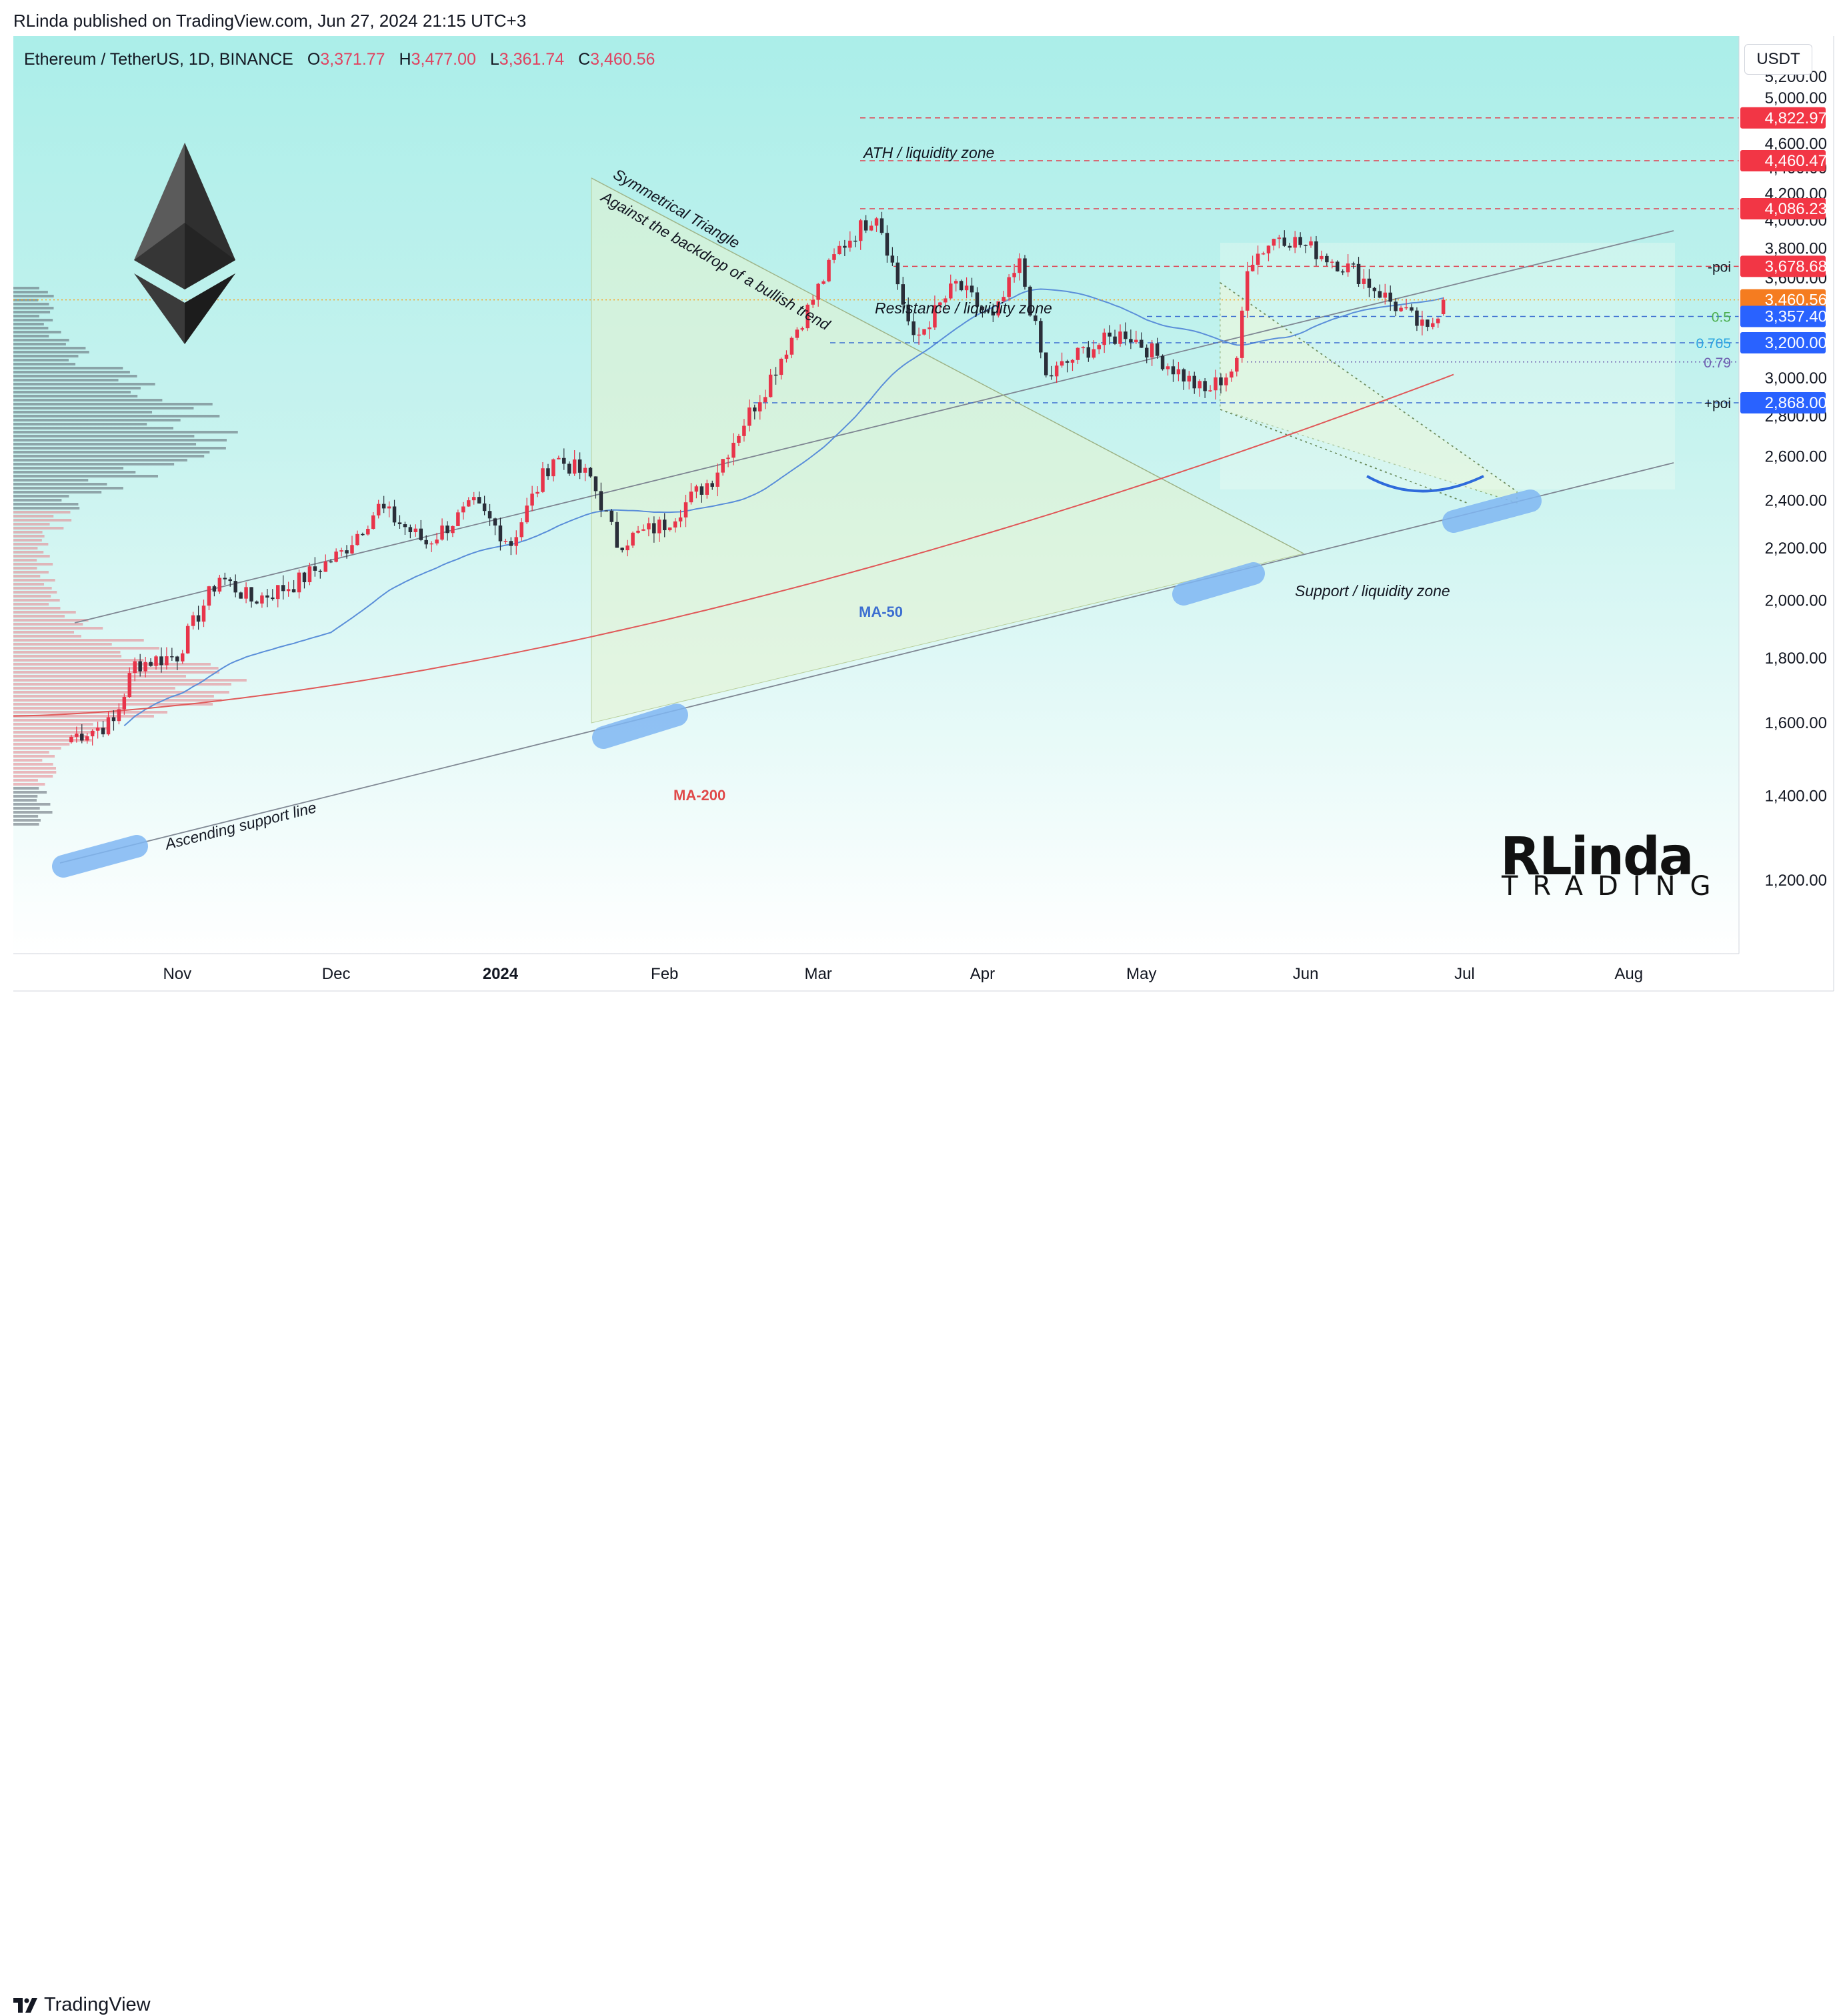  Describe the element at coordinates (314, 59) in the screenshot. I see `open-label: O` at that location.